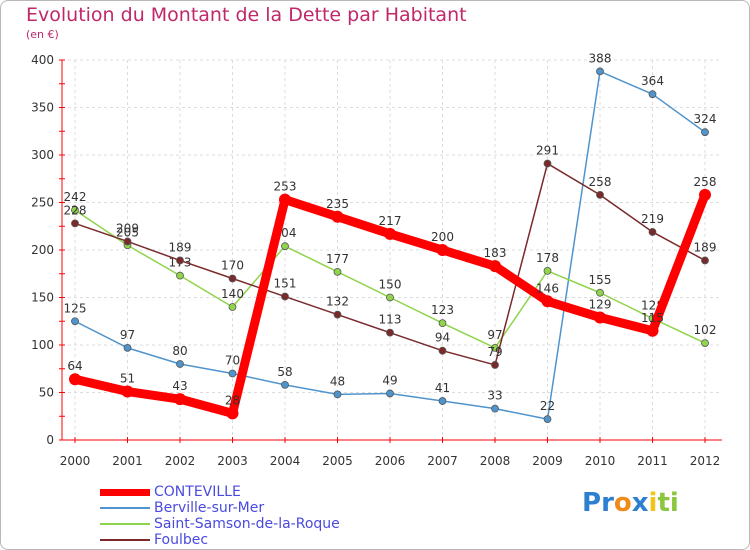 The width and height of the screenshot is (750, 550). I want to click on data-label: 79, so click(494, 352).